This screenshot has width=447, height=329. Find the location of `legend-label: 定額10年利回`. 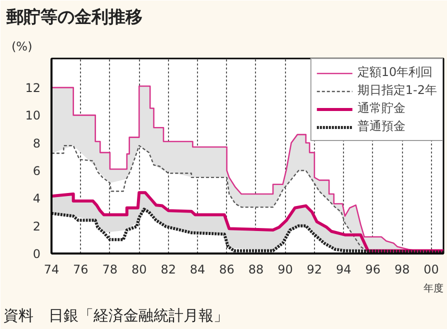

legend-label: 定額10年利回 is located at coordinates (395, 72).